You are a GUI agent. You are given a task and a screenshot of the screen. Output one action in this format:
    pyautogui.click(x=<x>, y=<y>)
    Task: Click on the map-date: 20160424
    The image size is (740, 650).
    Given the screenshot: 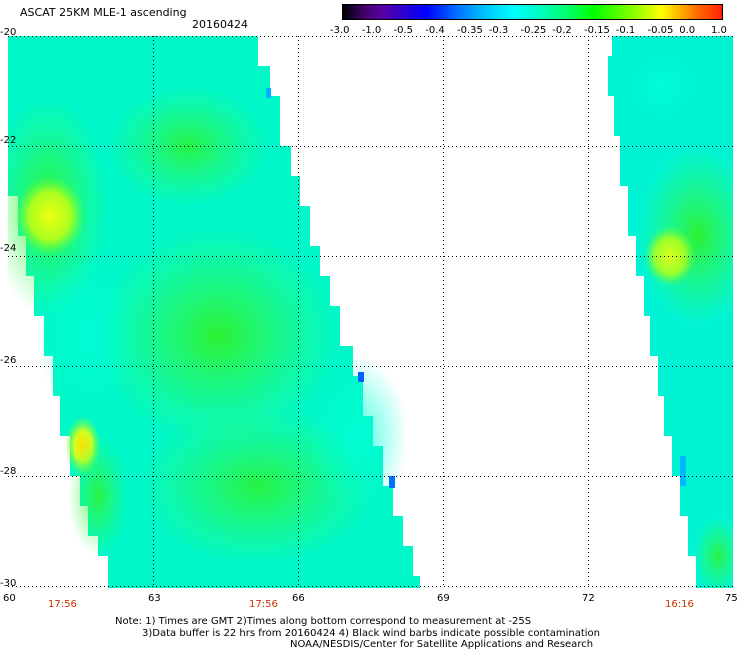 What is the action you would take?
    pyautogui.click(x=220, y=24)
    